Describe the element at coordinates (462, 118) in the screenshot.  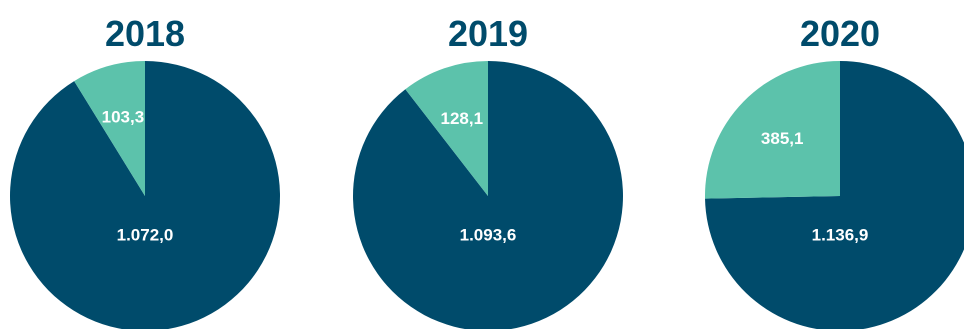
I see `pie-label-secondary: 128,1` at that location.